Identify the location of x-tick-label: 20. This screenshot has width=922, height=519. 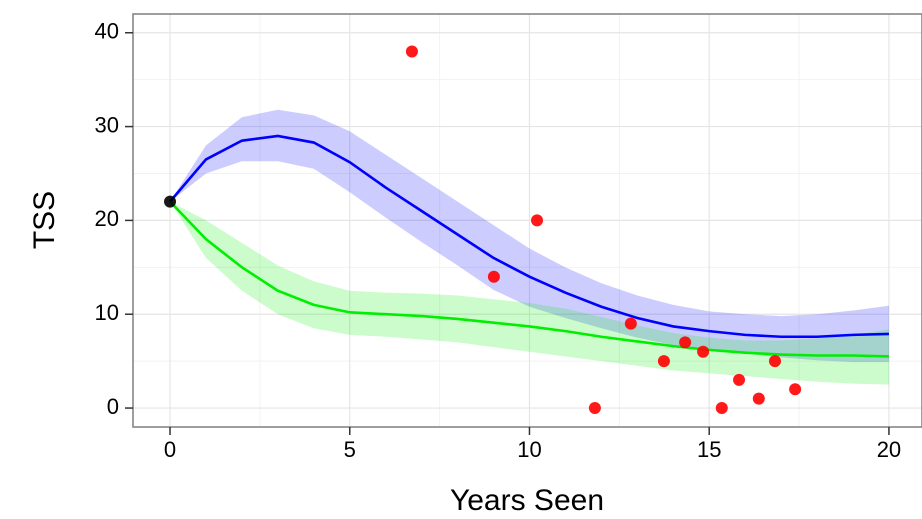
(889, 449).